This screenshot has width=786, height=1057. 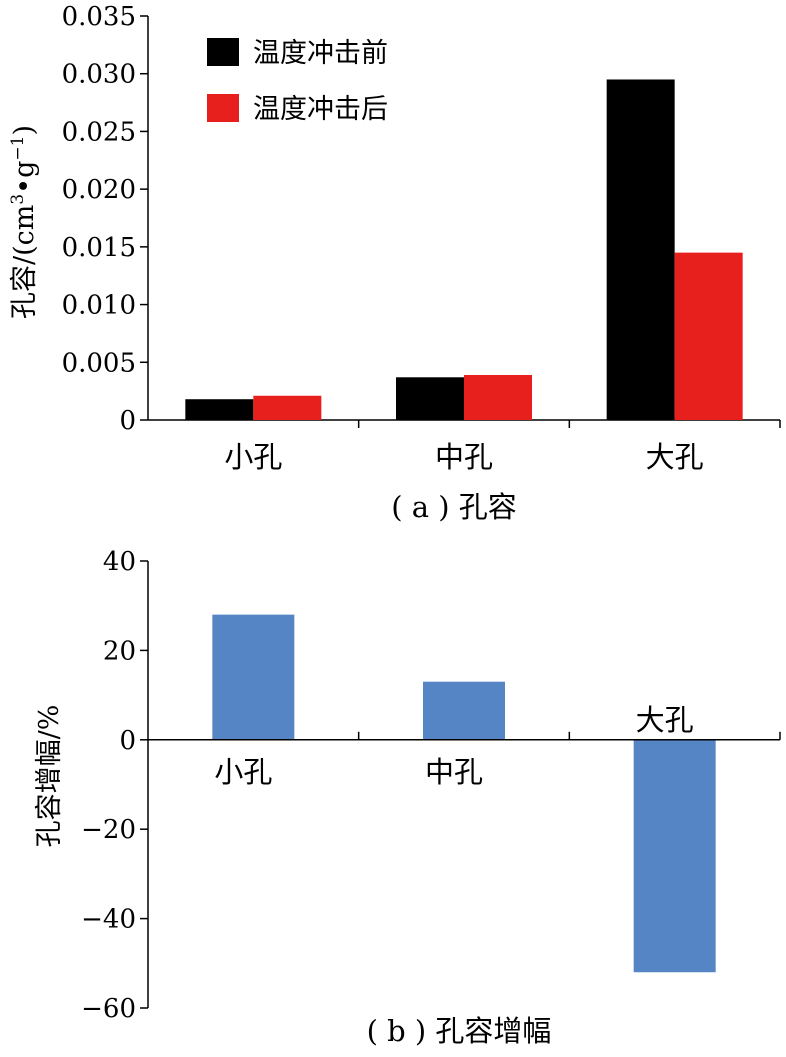 What do you see at coordinates (253, 457) in the screenshot?
I see `chart-a-category-label: 小孔` at bounding box center [253, 457].